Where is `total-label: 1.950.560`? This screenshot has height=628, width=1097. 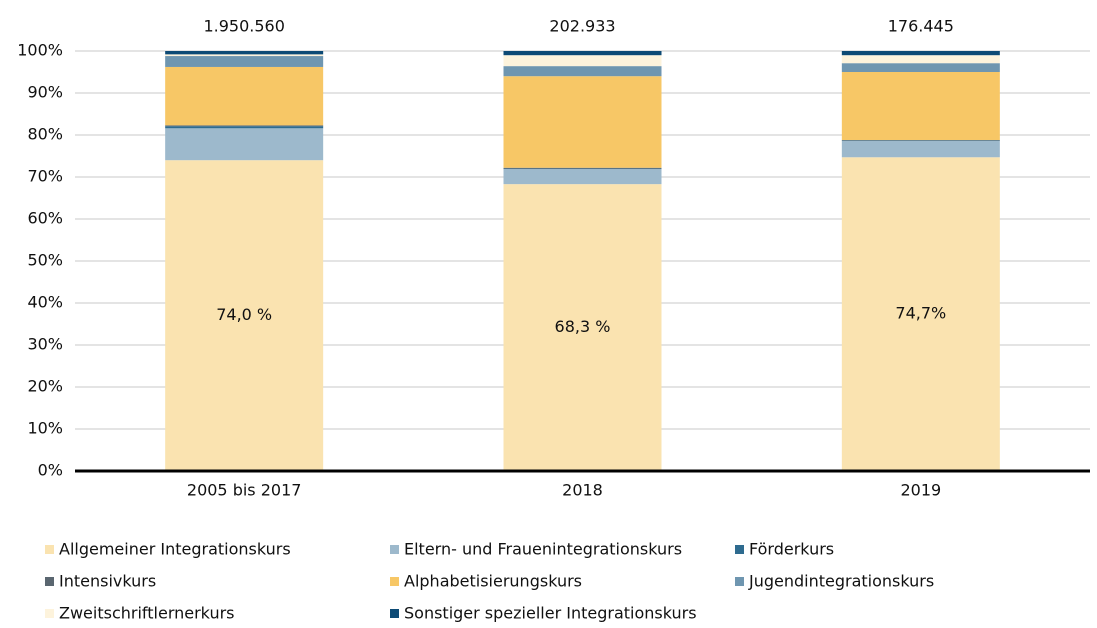
total-label: 1.950.560 is located at coordinates (243, 26).